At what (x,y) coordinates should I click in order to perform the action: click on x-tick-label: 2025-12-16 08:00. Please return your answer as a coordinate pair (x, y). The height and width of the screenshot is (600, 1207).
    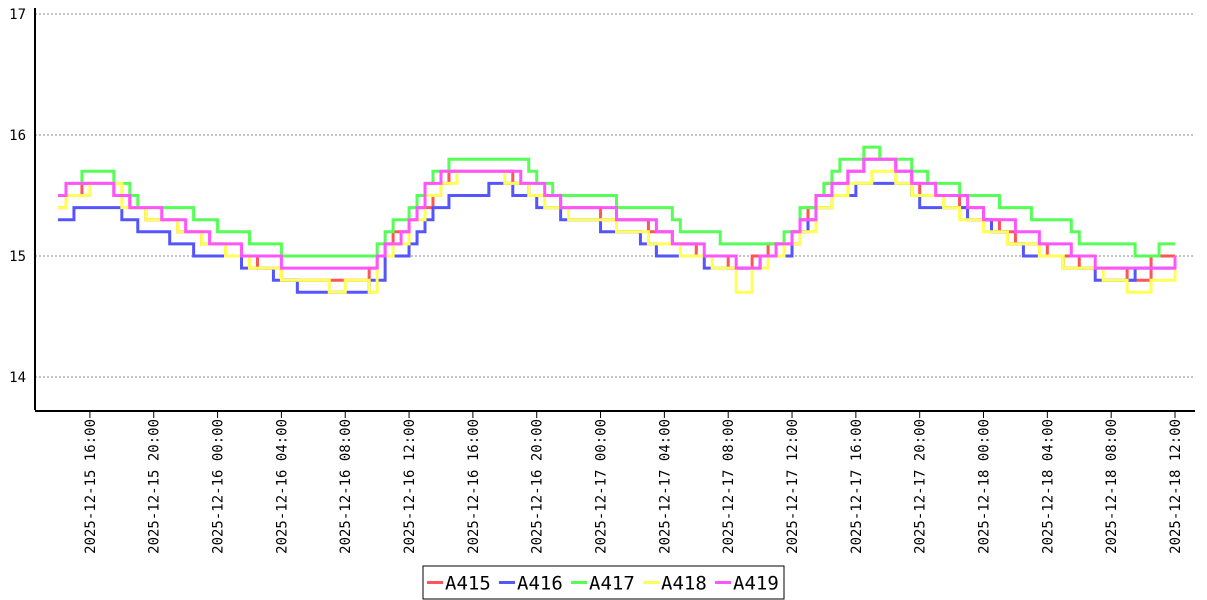
    Looking at the image, I should click on (346, 486).